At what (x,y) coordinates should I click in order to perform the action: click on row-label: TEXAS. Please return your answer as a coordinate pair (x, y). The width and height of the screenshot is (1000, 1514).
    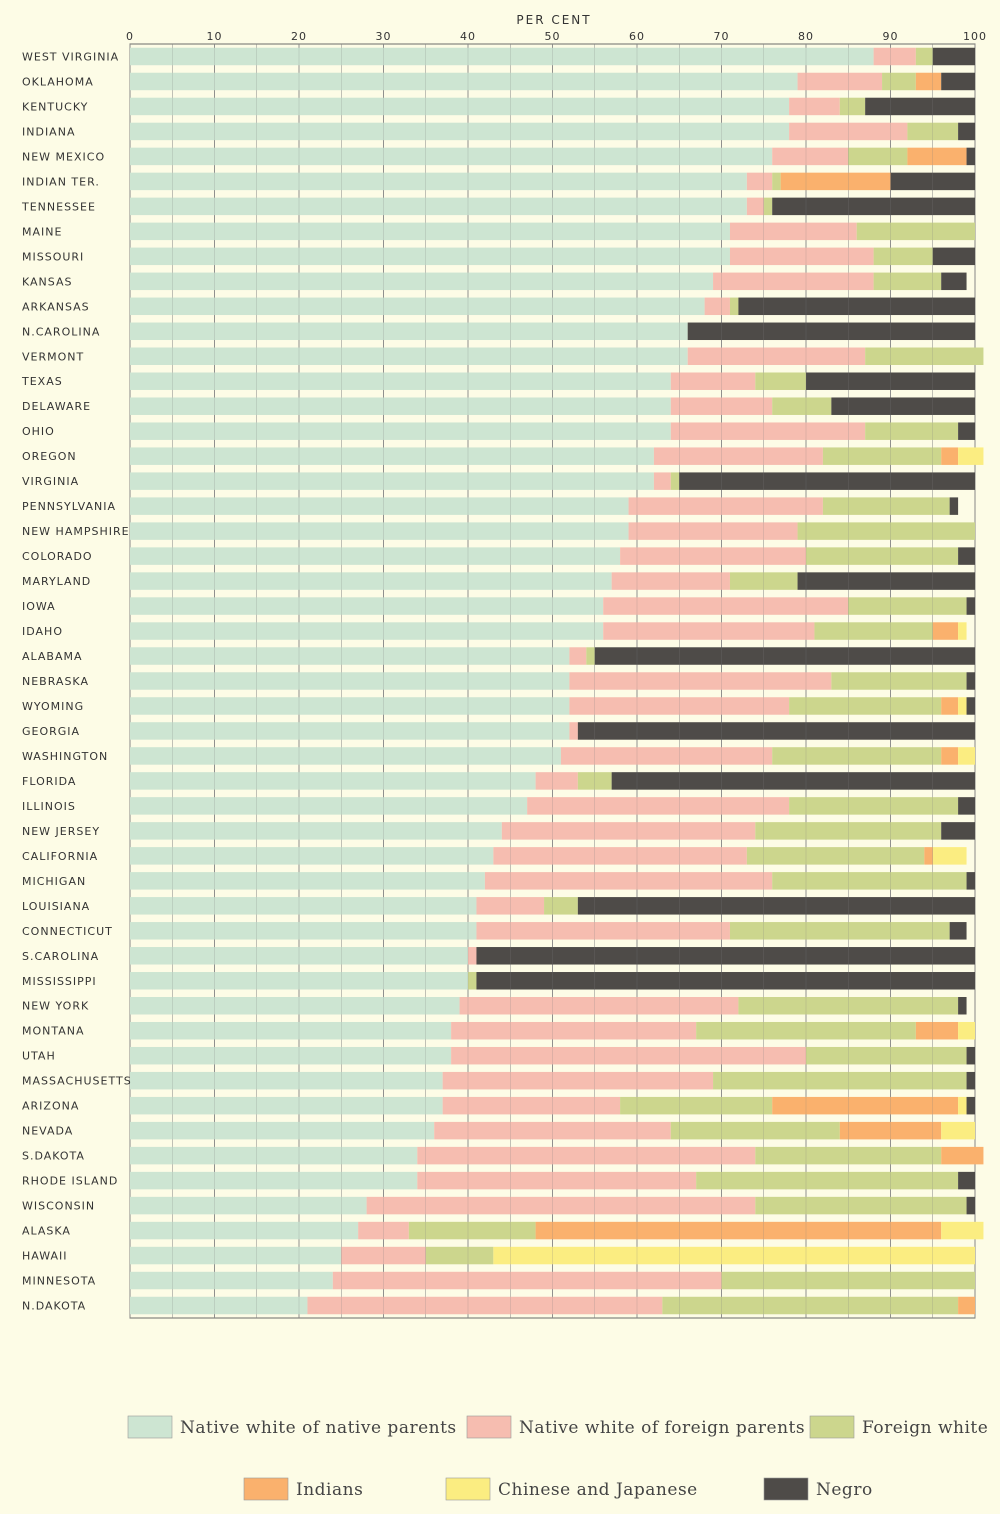
    Looking at the image, I should click on (42, 381).